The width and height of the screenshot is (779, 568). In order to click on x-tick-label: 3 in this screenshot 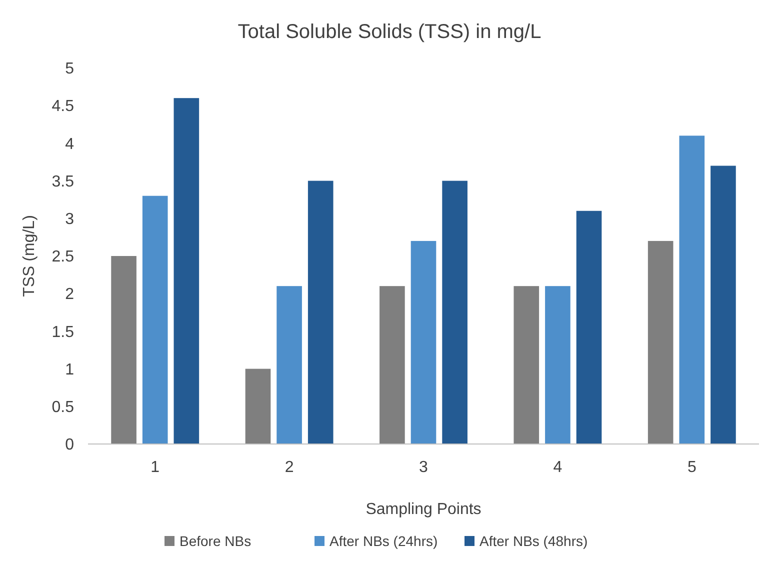, I will do `click(423, 467)`.